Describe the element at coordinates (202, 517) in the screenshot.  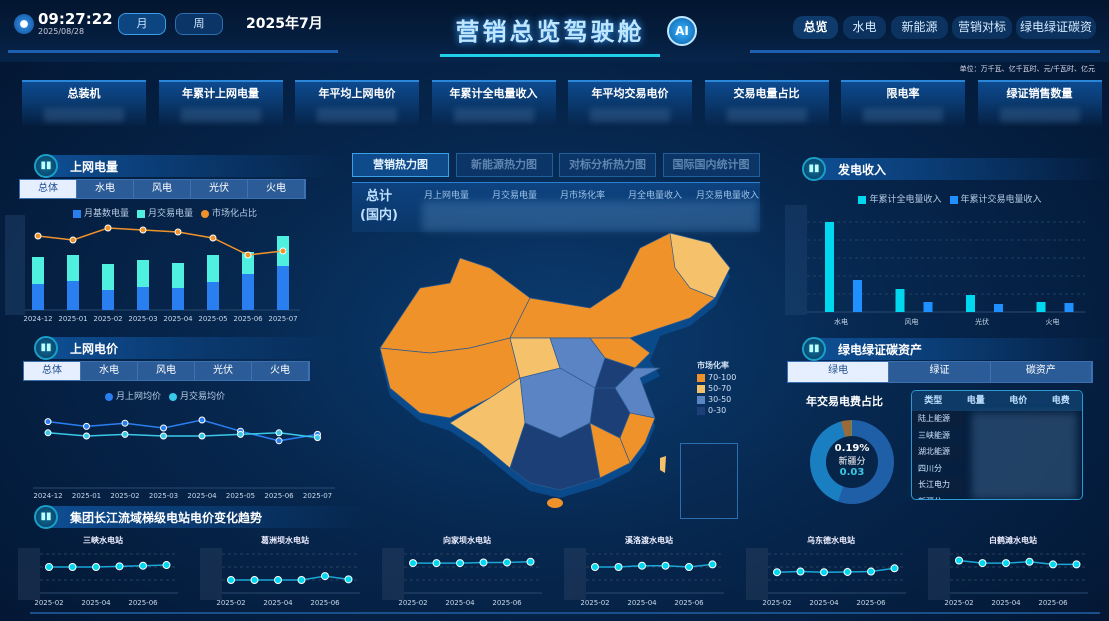
I see `stations-title: ▮▮ 集团长江流域梯级电站电价变化趋势` at that location.